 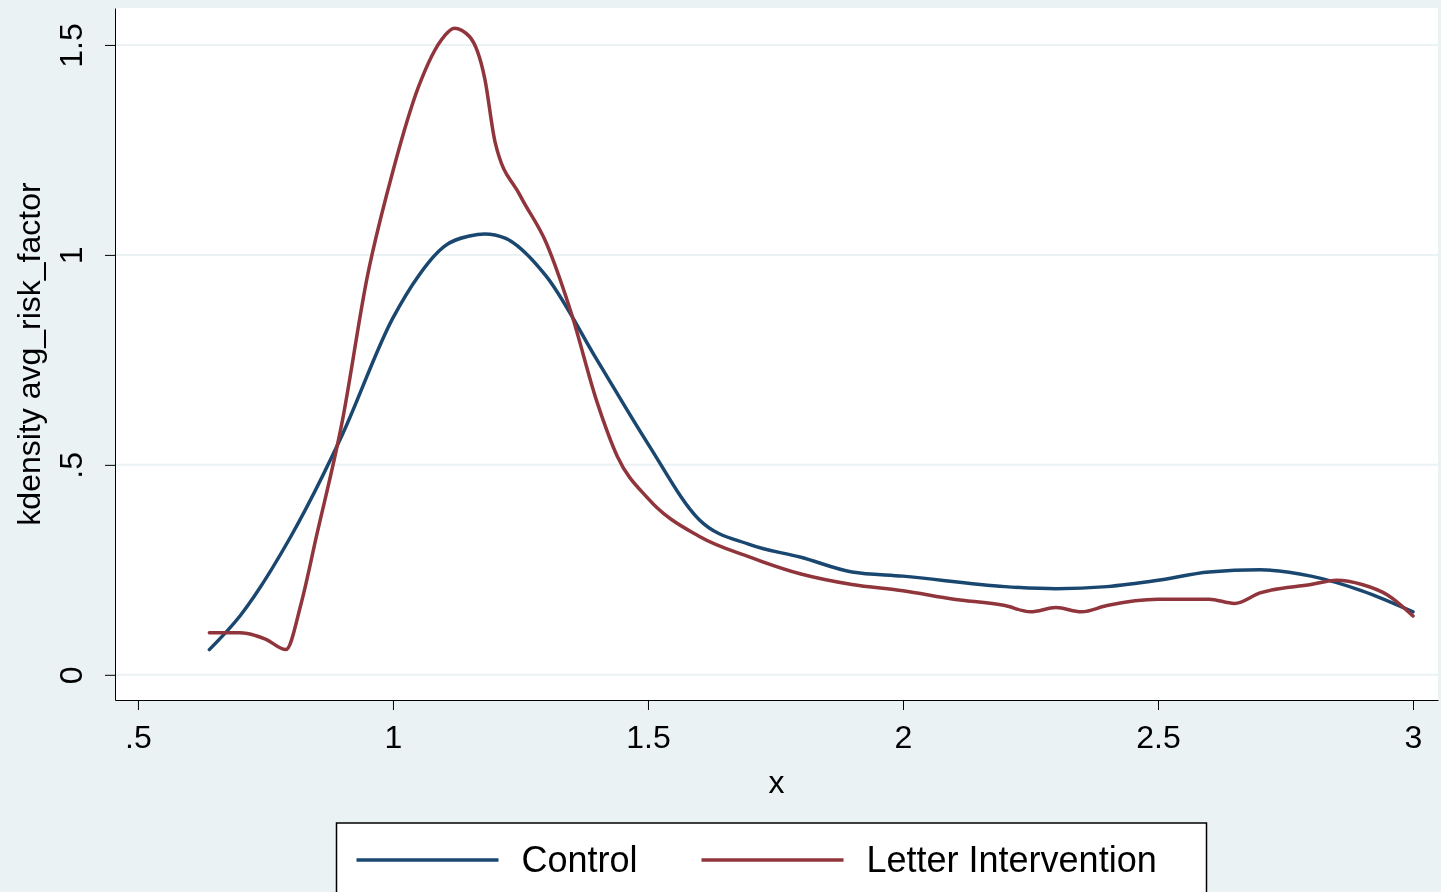 What do you see at coordinates (1158, 737) in the screenshot?
I see `x-tick-label: 2.5` at bounding box center [1158, 737].